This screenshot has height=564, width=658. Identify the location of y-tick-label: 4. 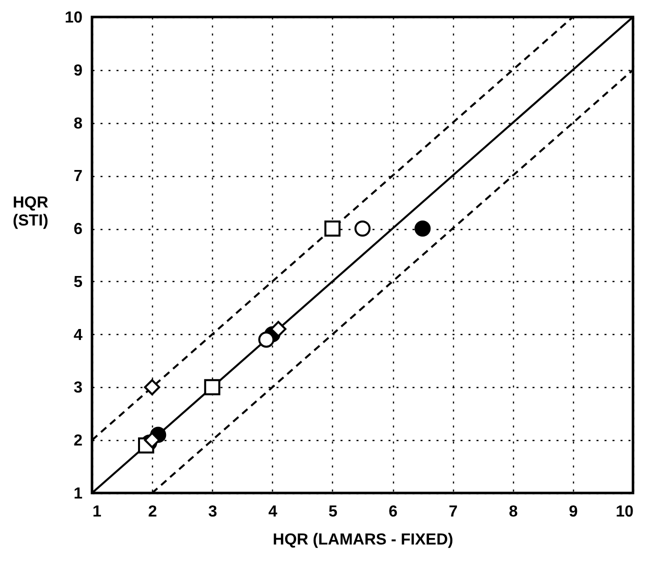
(78, 335).